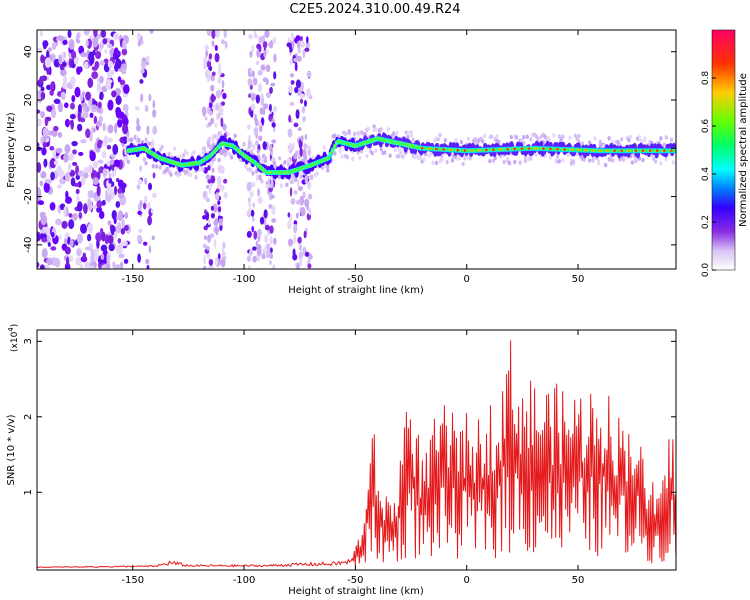  What do you see at coordinates (28, 492) in the screenshot?
I see `y-tick-label: 1` at bounding box center [28, 492].